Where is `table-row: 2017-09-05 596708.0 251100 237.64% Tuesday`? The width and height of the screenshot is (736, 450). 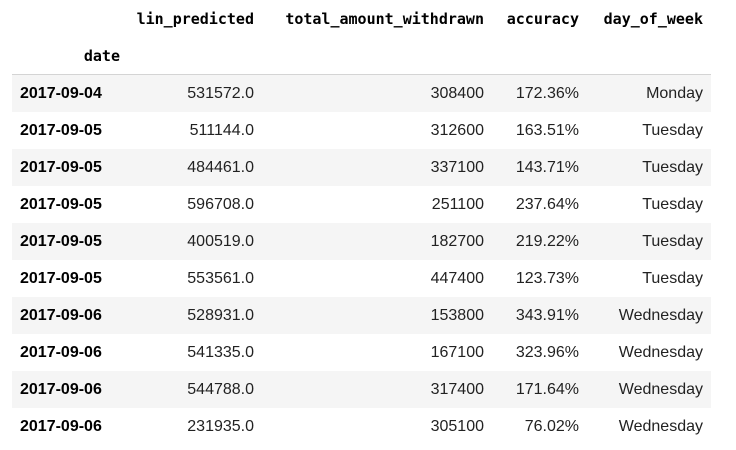
table-row: 2017-09-05 596708.0 251100 237.64% Tuesday is located at coordinates (361, 204).